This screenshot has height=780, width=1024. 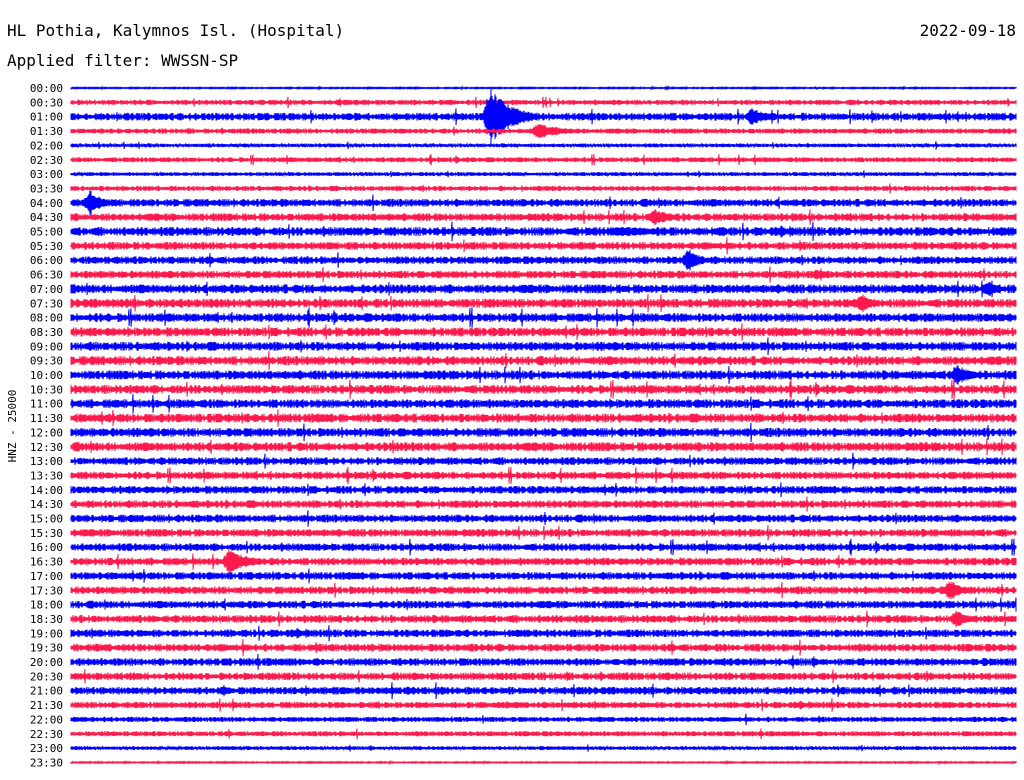 I want to click on time-label: 19:30, so click(x=46, y=648).